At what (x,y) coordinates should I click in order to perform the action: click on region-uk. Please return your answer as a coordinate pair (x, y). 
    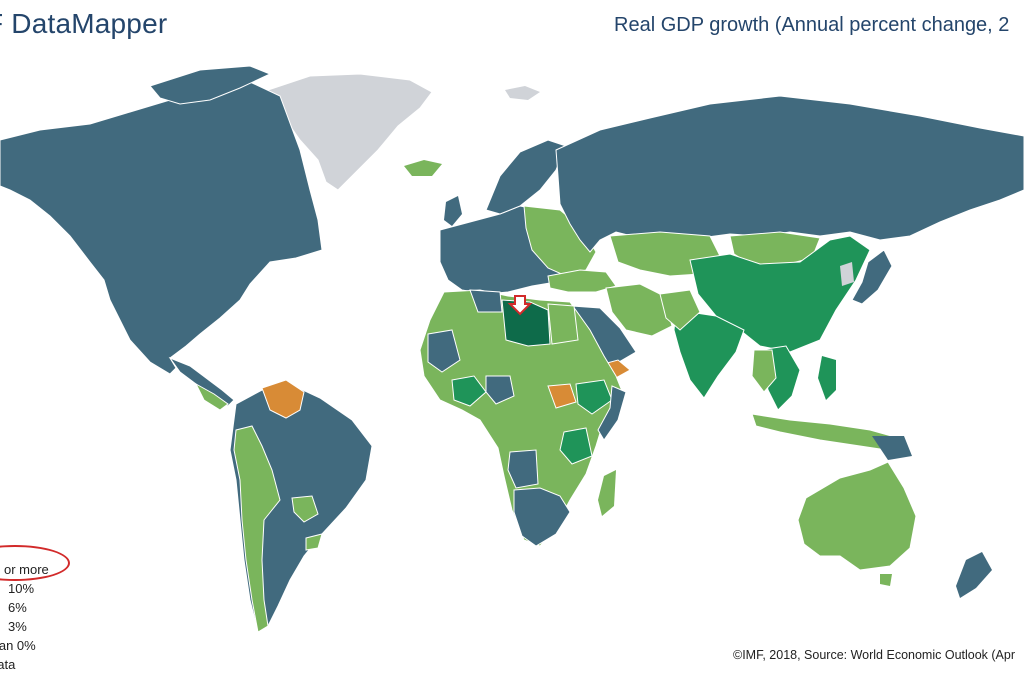
    Looking at the image, I should click on (453, 211).